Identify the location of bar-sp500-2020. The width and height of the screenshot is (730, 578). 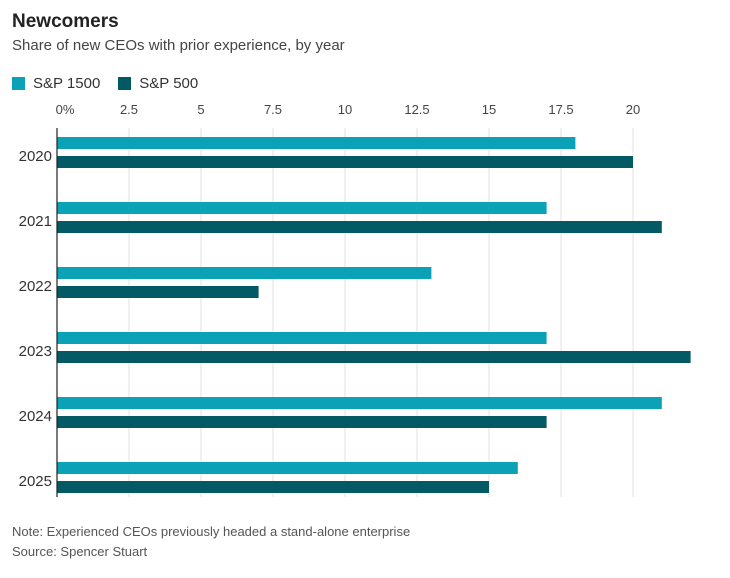
(345, 162).